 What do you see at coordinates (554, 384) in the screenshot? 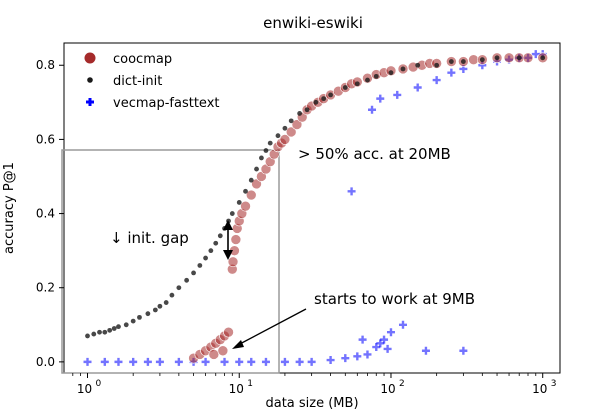
I see `x-tick-exponent: 3` at bounding box center [554, 384].